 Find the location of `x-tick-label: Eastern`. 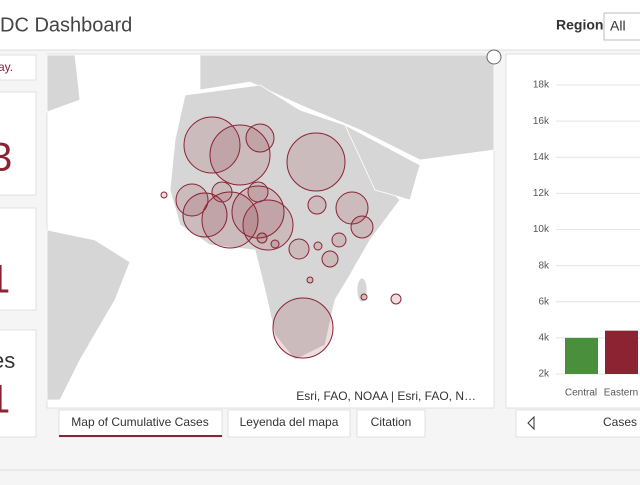

x-tick-label: Eastern is located at coordinates (621, 393).